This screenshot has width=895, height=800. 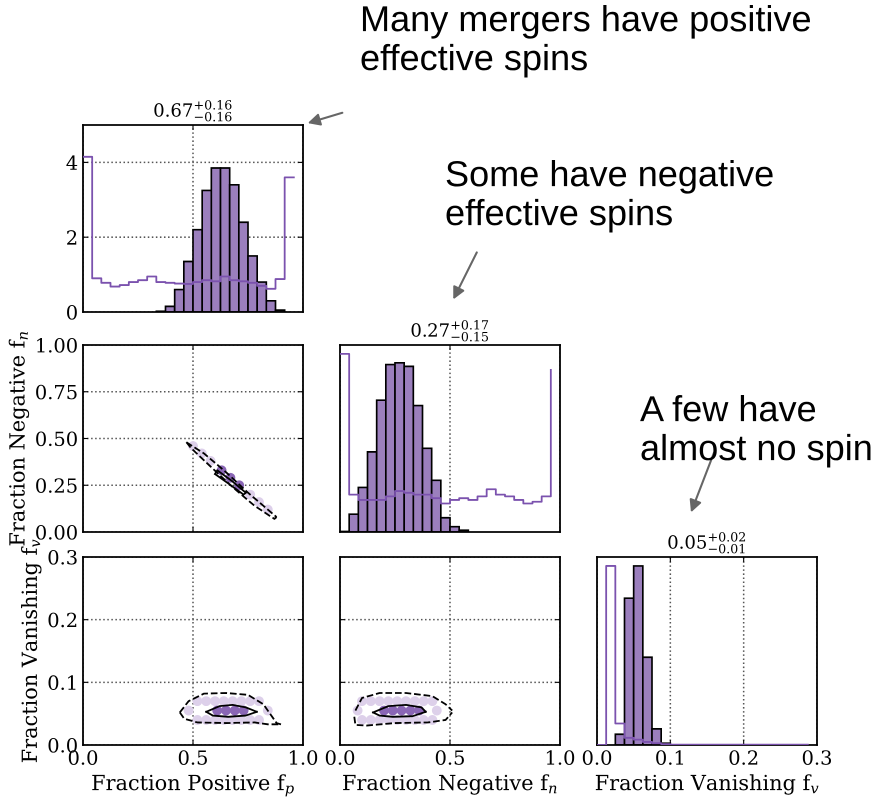 I want to click on text: Some have negative effective spins, so click(x=609, y=196).